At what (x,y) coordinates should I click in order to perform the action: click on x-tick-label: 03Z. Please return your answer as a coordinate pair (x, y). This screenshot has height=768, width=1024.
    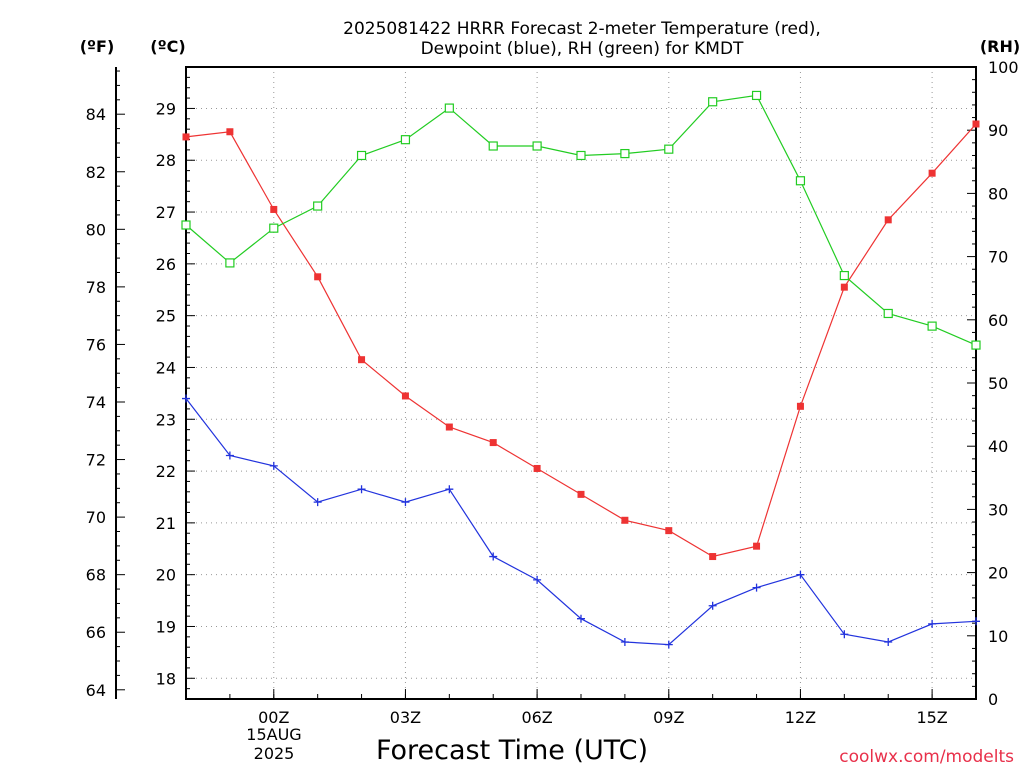
    Looking at the image, I should click on (405, 717).